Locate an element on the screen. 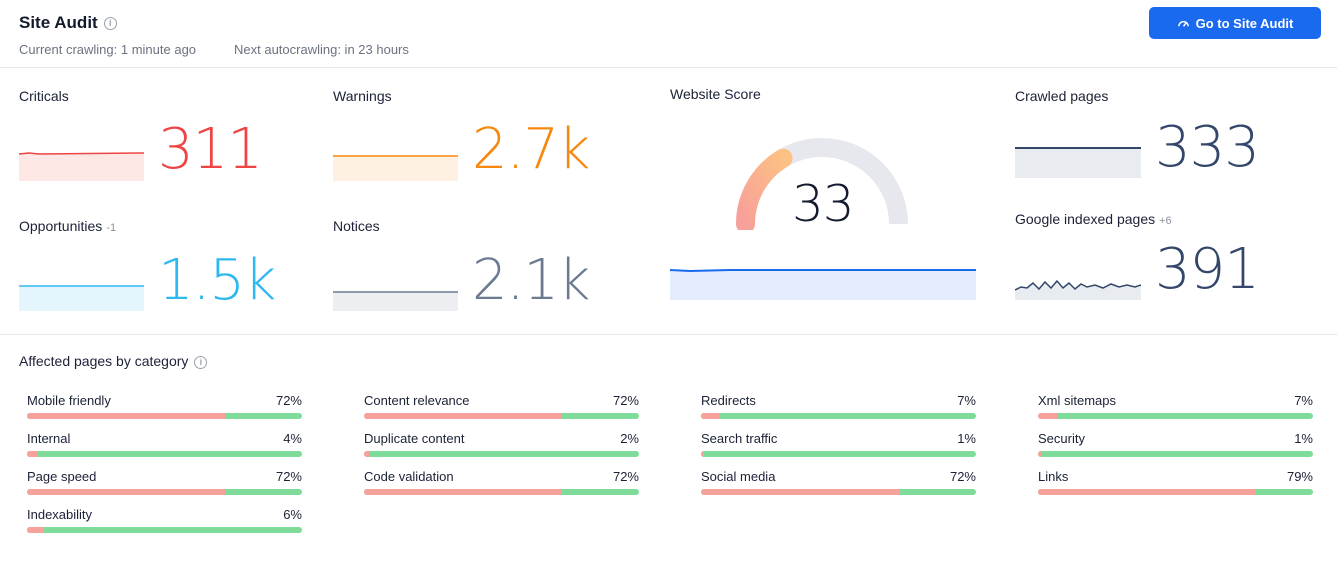 This screenshot has width=1337, height=561. category-label: Indexability is located at coordinates (60, 514).